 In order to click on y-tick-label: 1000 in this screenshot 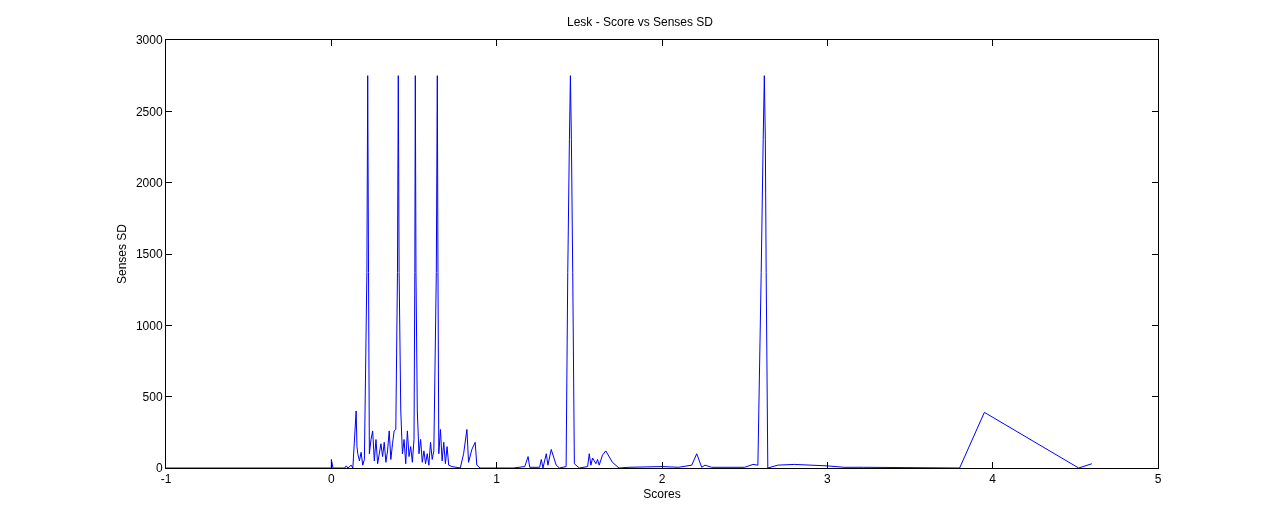, I will do `click(149, 325)`.